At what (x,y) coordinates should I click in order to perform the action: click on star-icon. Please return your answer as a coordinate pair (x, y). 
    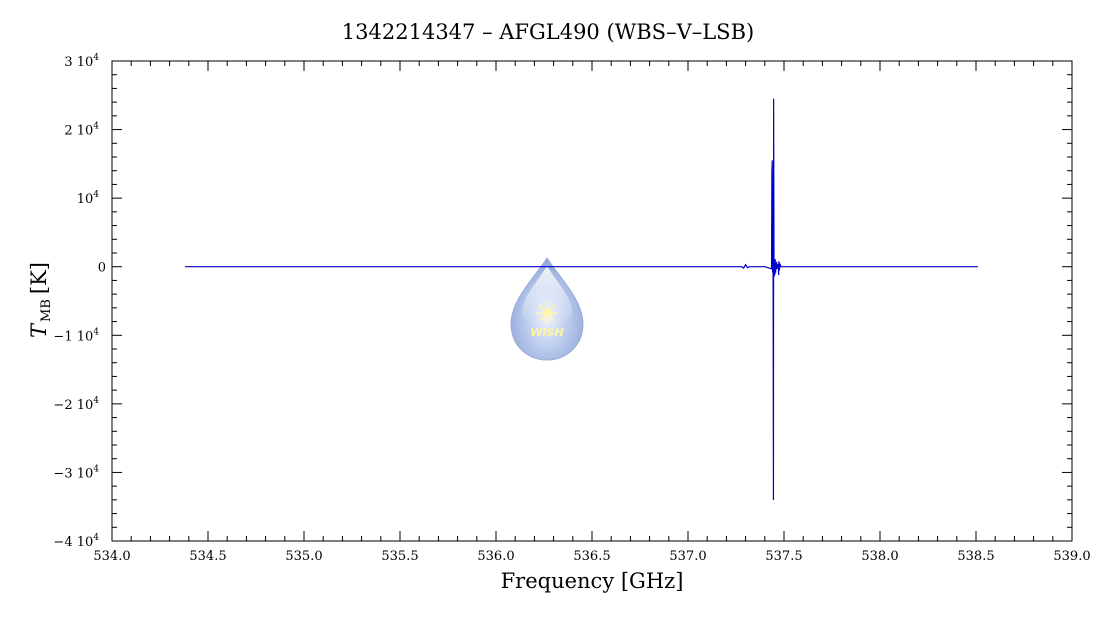
    Looking at the image, I should click on (547, 313).